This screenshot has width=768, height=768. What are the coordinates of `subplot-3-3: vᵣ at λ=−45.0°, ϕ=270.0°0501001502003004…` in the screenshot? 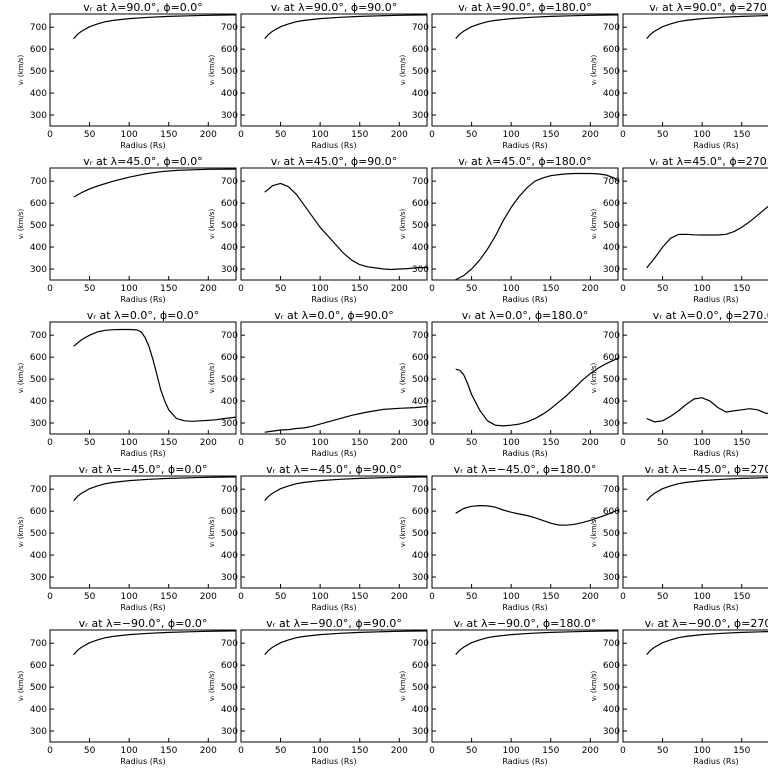 It's located at (679, 537).